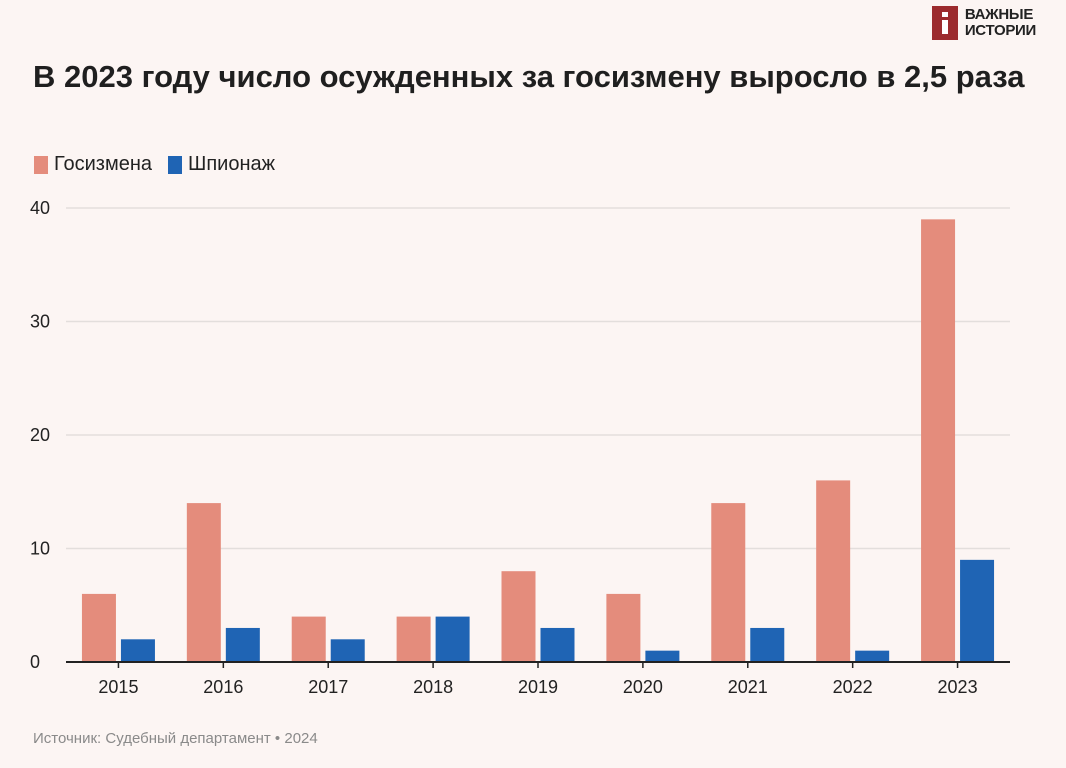 This screenshot has width=1066, height=768. I want to click on bar-shpionazh-2020, so click(662, 656).